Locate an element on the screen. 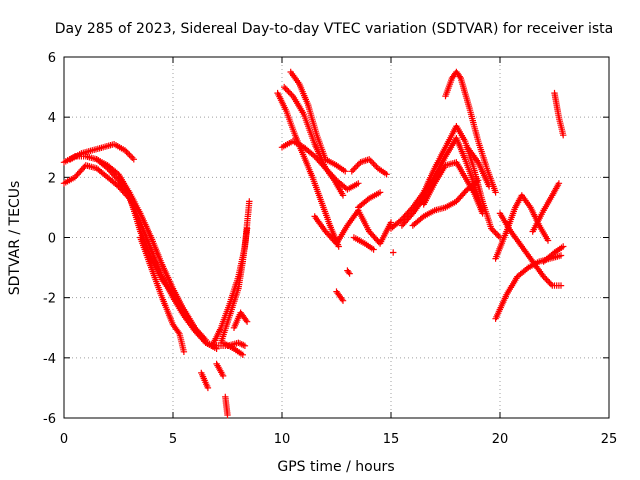  x-tick-label: 20 is located at coordinates (500, 439).